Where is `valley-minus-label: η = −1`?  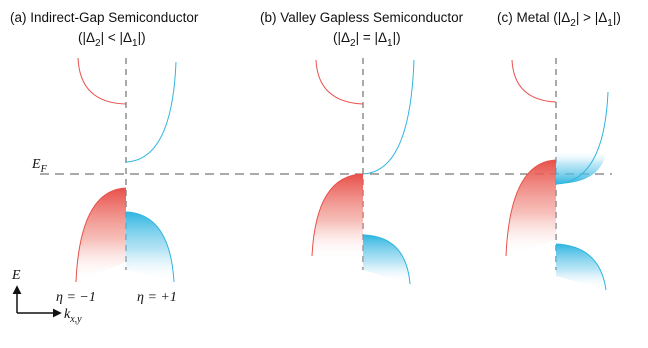 valley-minus-label: η = −1 is located at coordinates (76, 297).